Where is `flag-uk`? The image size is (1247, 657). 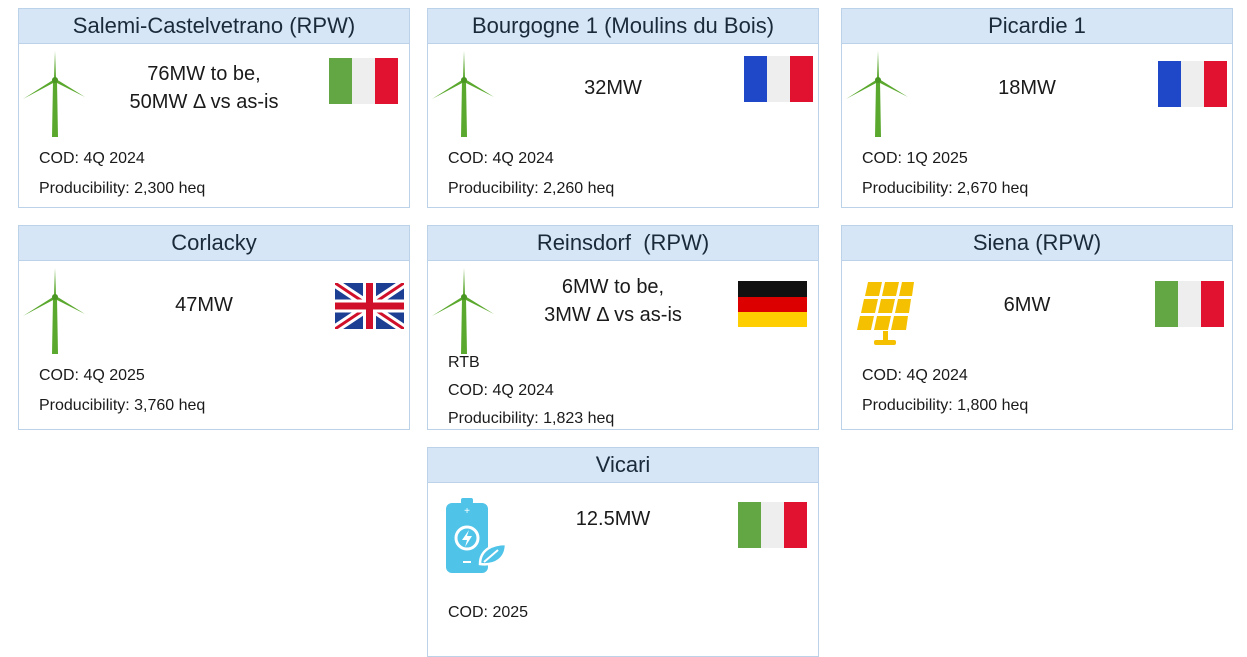
flag-uk is located at coordinates (369, 306).